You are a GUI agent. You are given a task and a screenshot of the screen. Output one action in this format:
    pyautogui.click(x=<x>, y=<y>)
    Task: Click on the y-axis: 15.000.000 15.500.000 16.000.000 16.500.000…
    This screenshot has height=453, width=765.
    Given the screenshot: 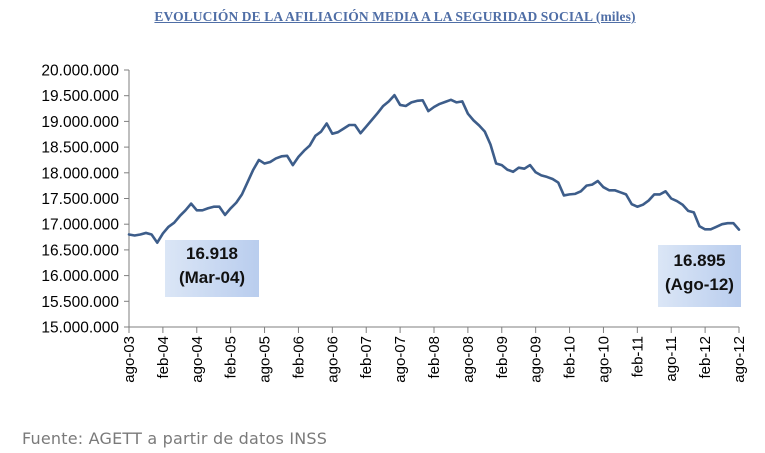 What is the action you would take?
    pyautogui.click(x=85, y=200)
    